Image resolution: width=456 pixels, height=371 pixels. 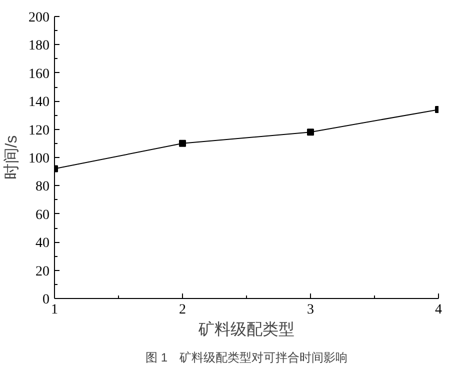 I want to click on y-tick-label: 180, so click(x=39, y=46).